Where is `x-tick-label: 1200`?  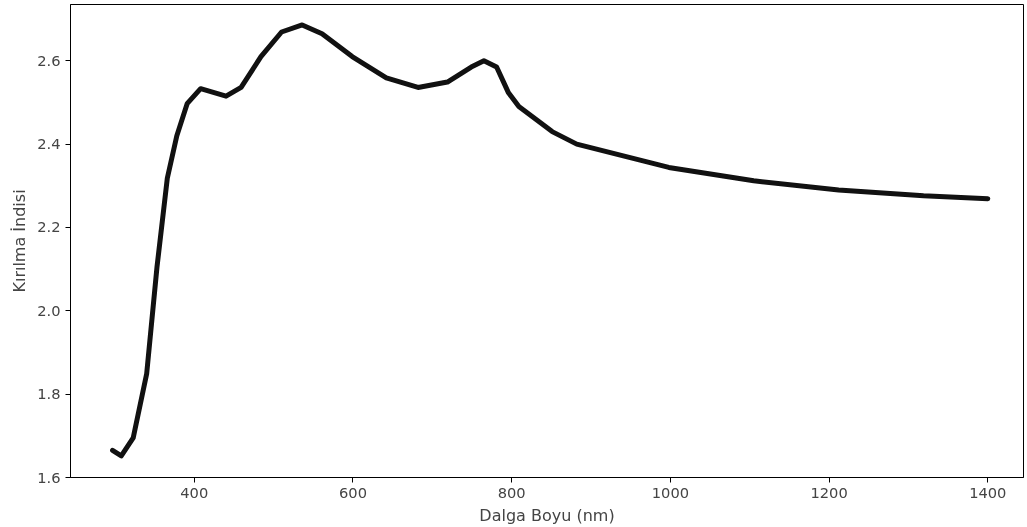 x-tick-label: 1200 is located at coordinates (829, 492).